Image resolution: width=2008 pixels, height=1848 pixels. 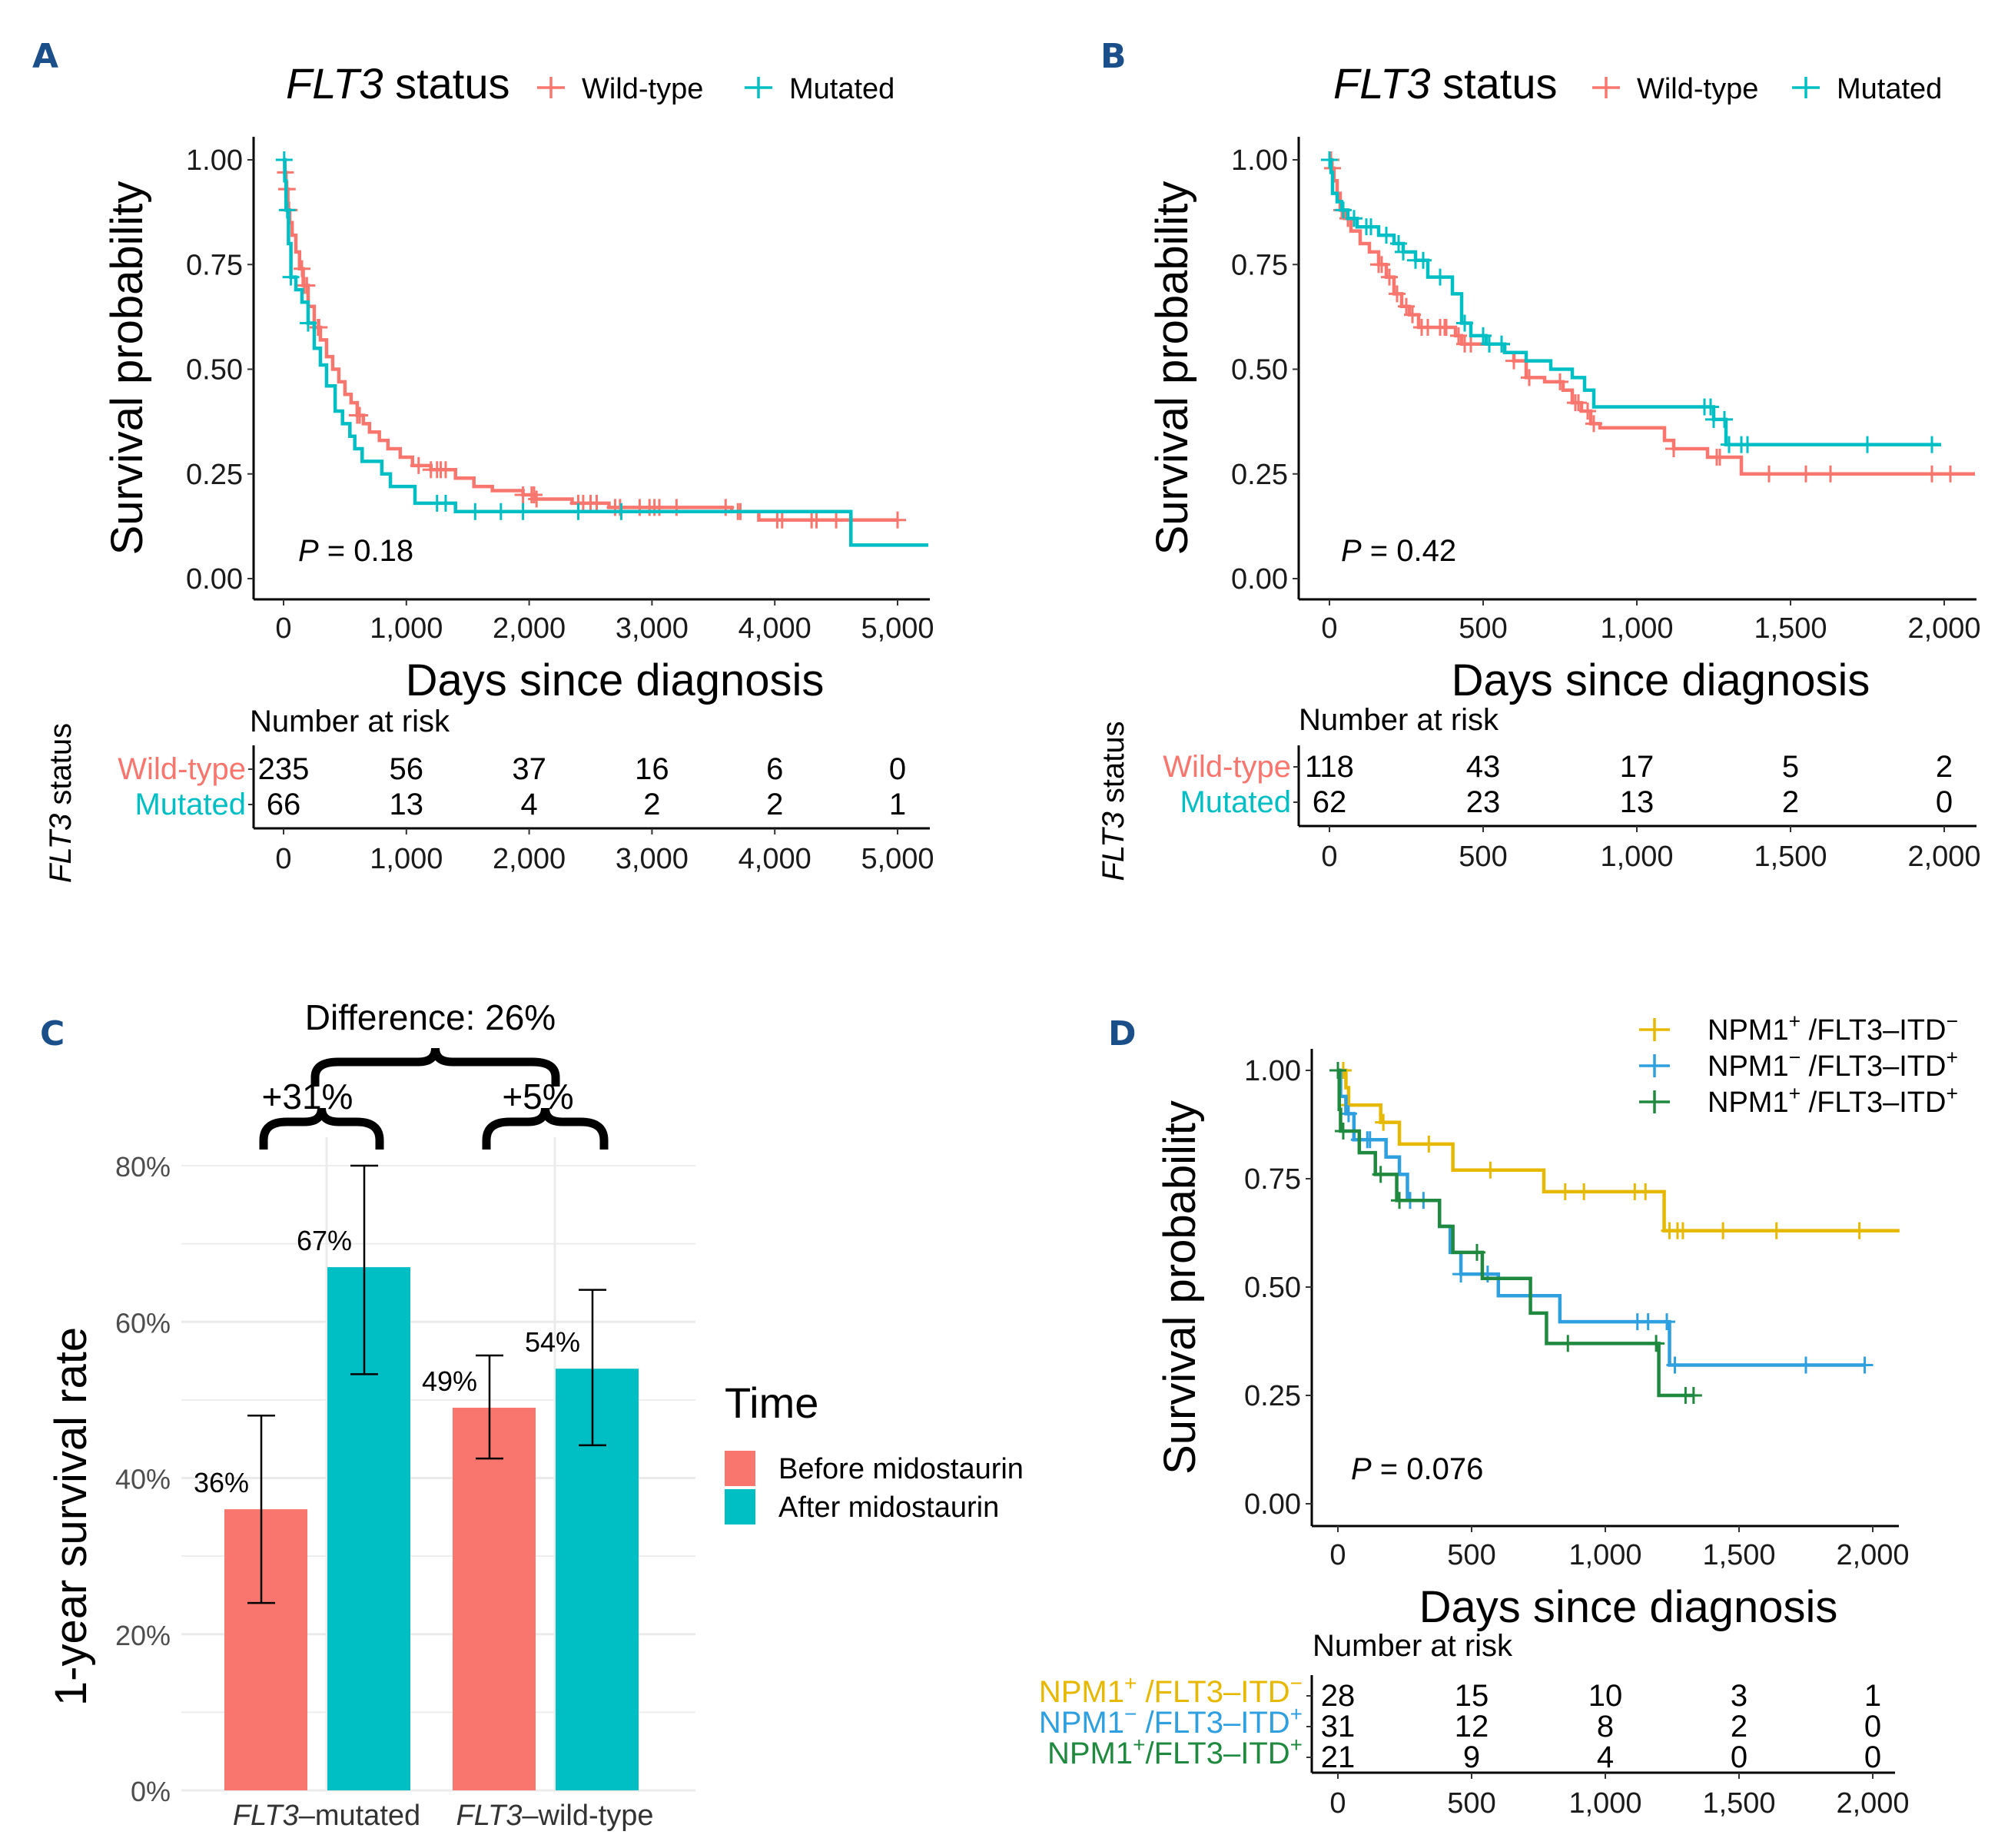 What do you see at coordinates (775, 859) in the screenshot?
I see `risk-x-tick-label: 4,000` at bounding box center [775, 859].